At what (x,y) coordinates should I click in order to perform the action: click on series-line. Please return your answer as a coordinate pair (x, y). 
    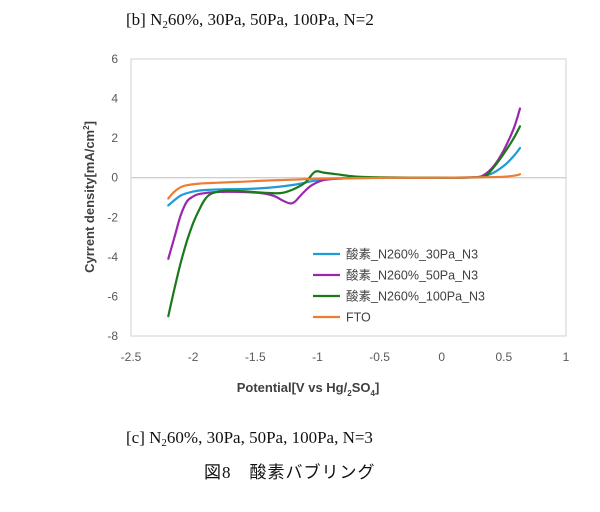
    Looking at the image, I should click on (344, 186).